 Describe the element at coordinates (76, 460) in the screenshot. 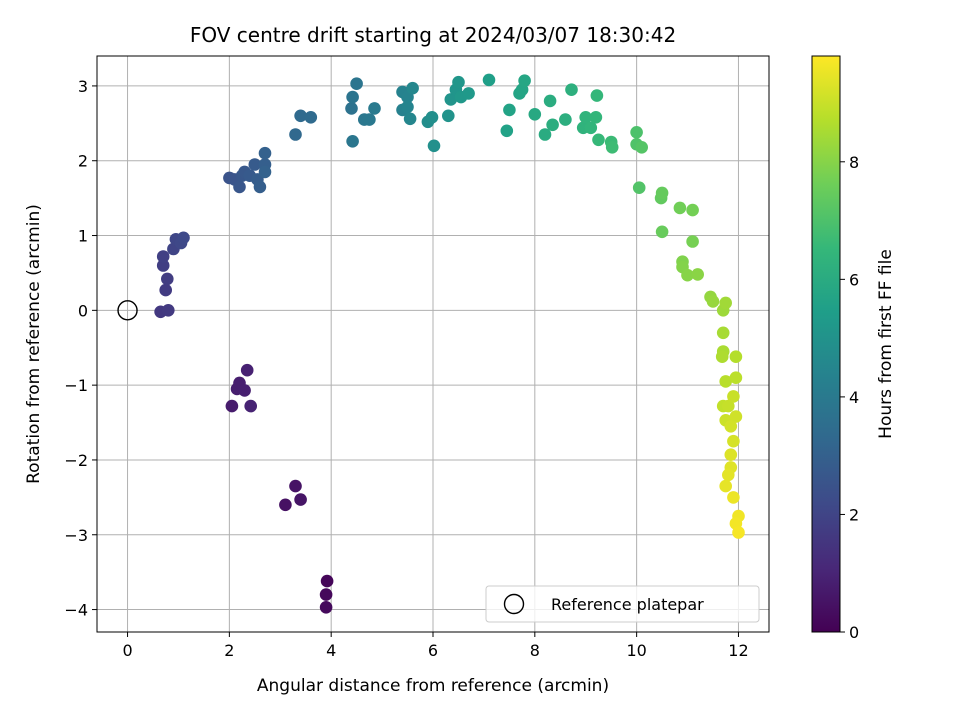

I see `y-tick-label: −2` at that location.